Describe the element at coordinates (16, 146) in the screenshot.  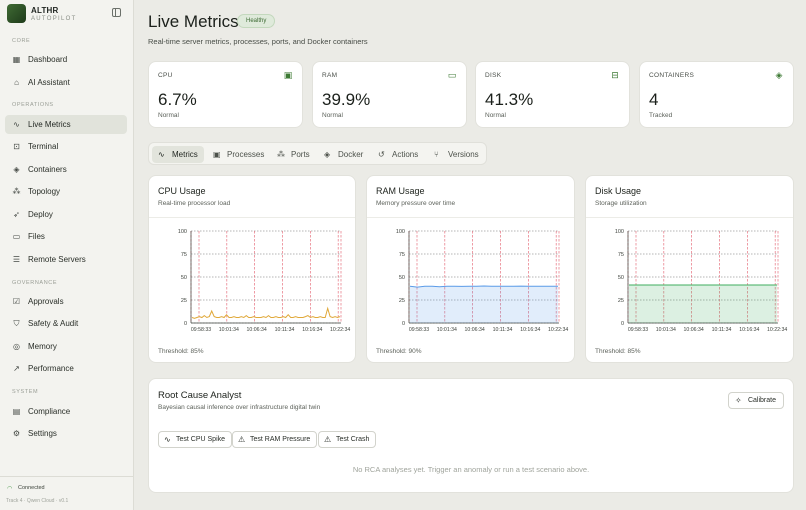
I see `terminal-icon: ⊡` at that location.